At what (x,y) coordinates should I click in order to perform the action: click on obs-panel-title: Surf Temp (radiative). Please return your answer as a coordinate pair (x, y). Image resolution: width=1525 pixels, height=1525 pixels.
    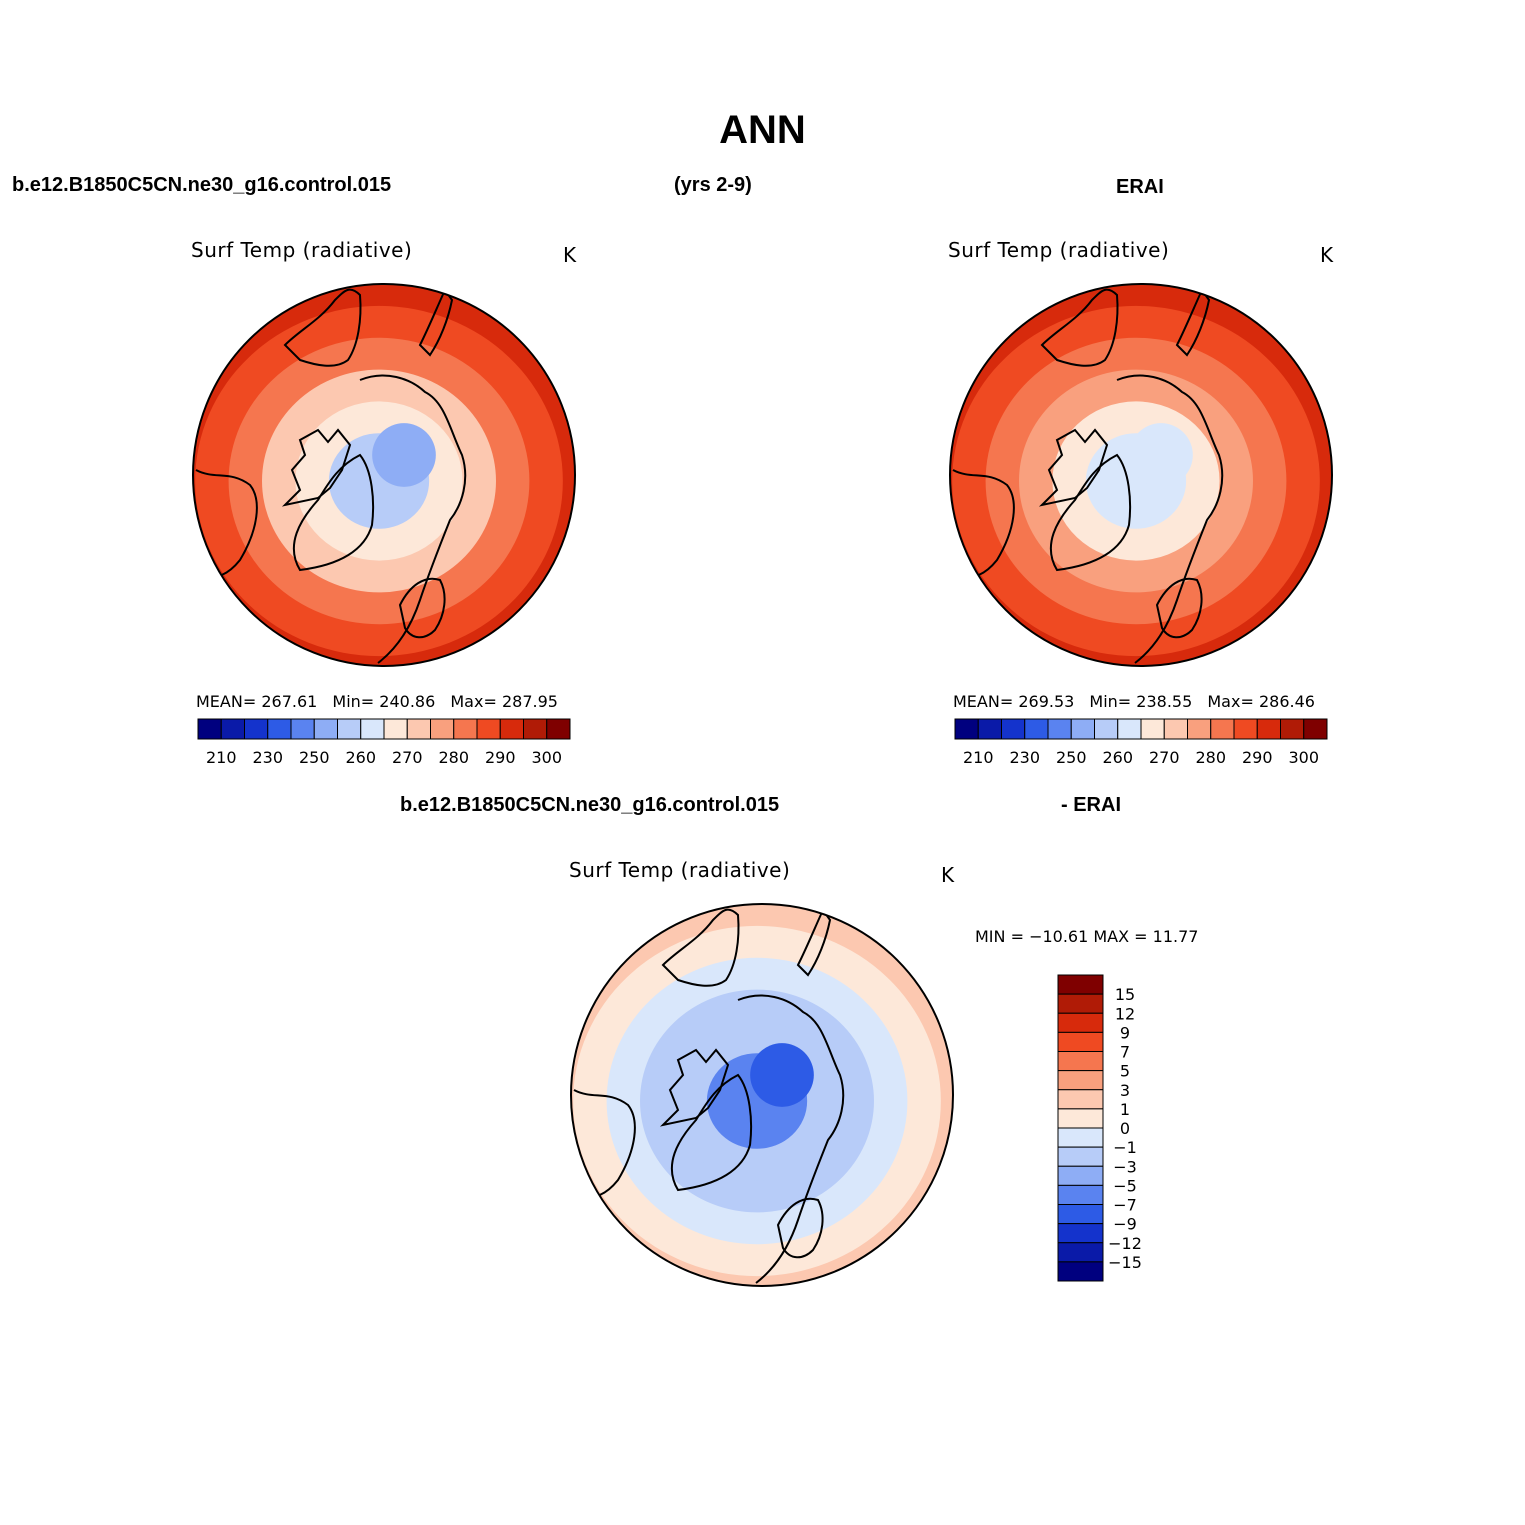
    Looking at the image, I should click on (1059, 250).